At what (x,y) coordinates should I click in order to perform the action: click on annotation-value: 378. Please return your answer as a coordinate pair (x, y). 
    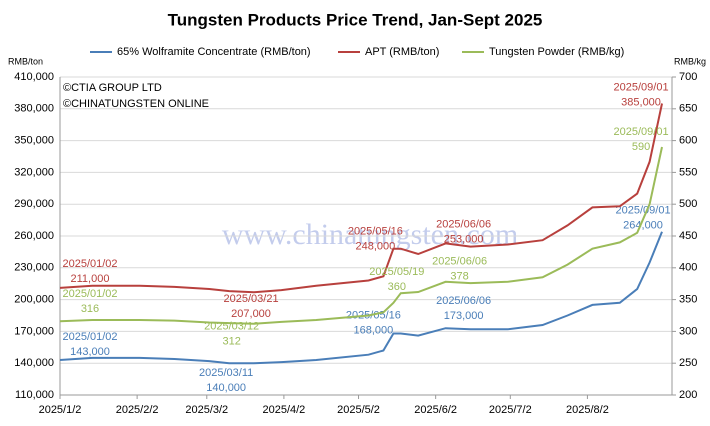
    Looking at the image, I should click on (459, 277).